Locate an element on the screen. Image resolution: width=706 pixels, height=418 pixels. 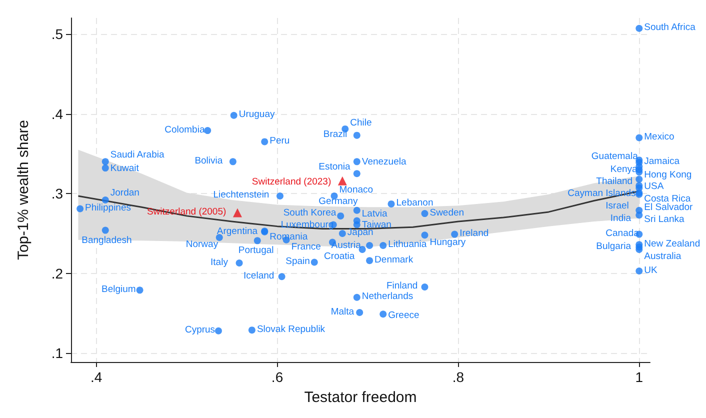
annotation: Jamaica is located at coordinates (662, 162).